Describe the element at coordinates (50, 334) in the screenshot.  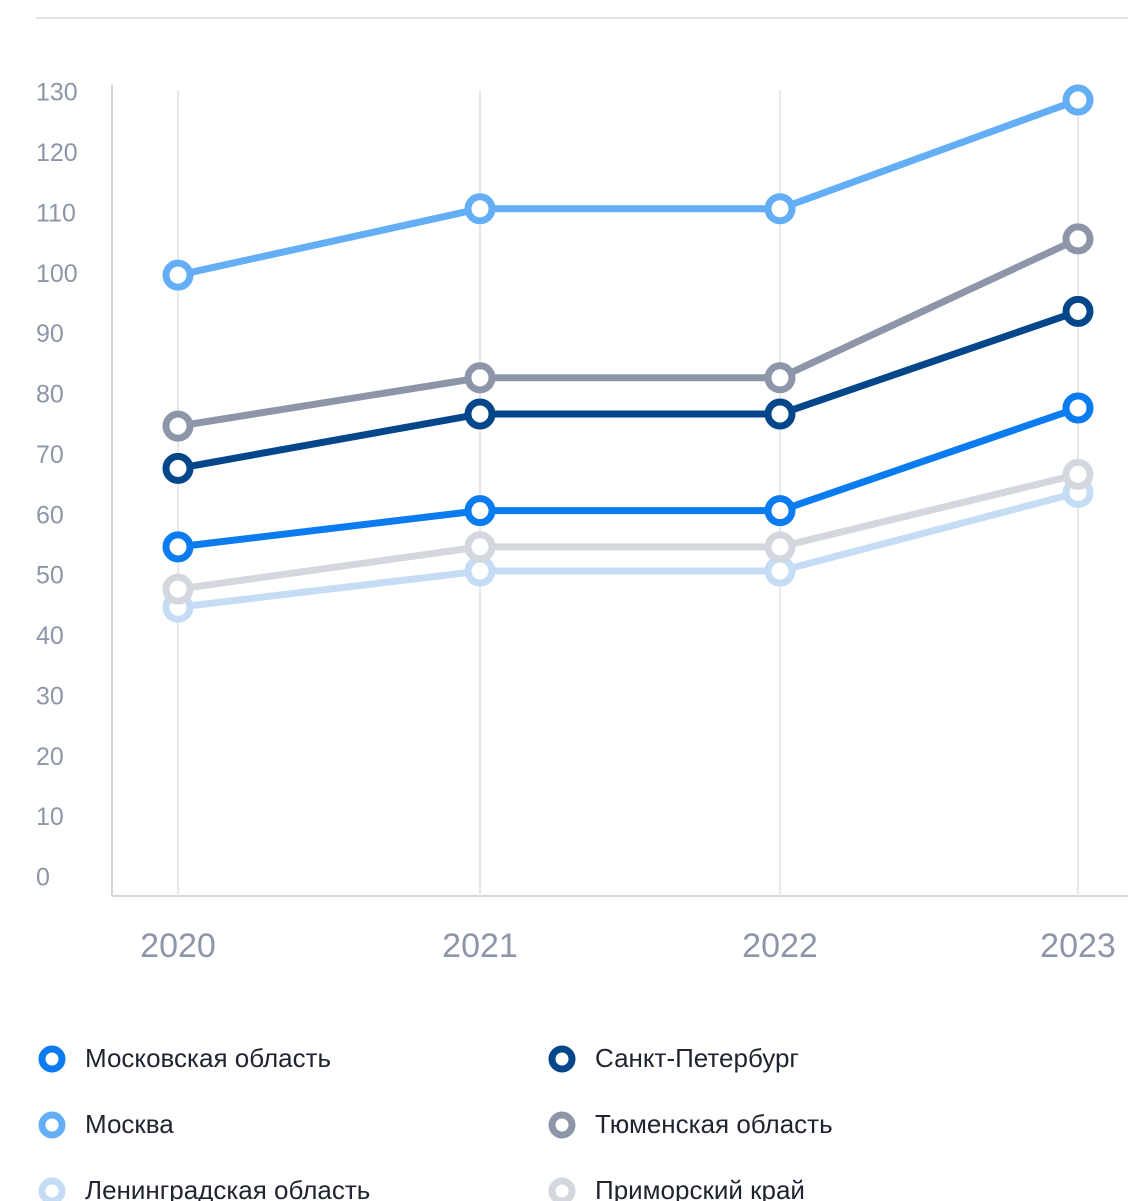
I see `y-tick-label: 90` at that location.